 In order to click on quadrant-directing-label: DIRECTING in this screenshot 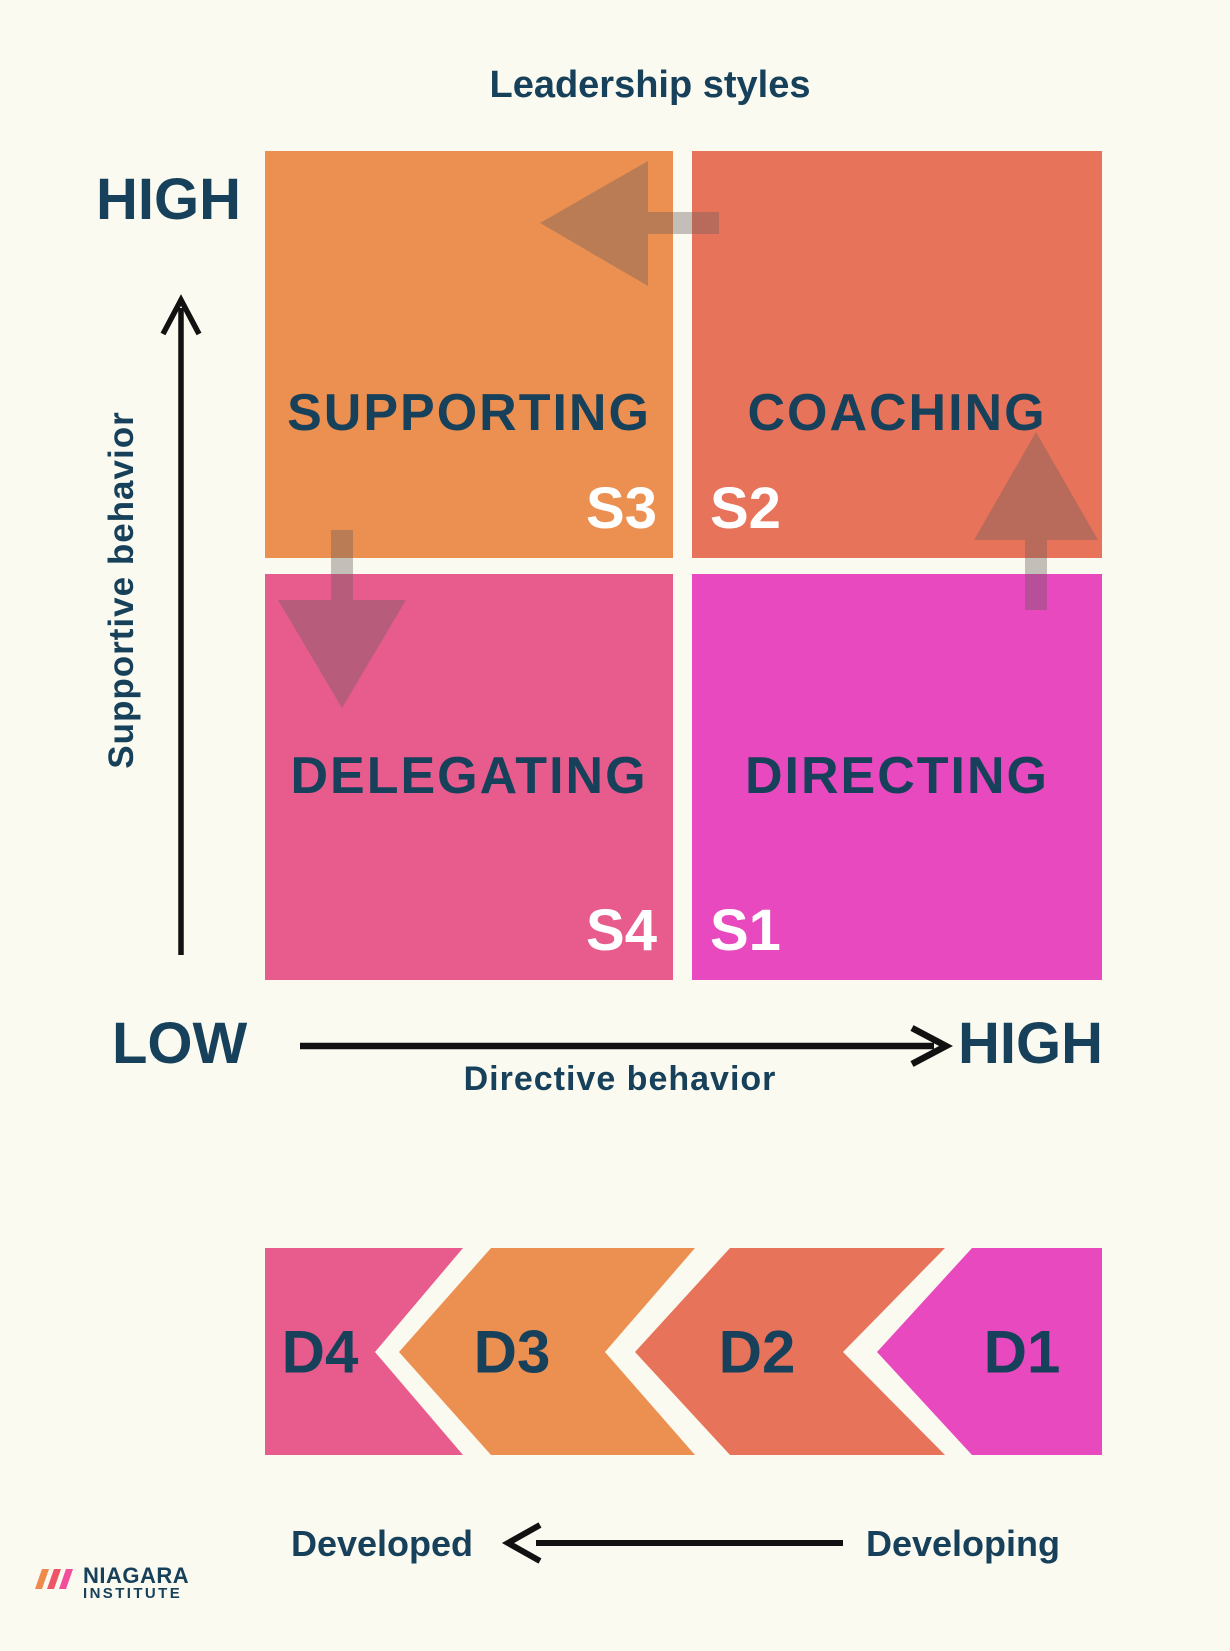, I will do `click(897, 776)`.